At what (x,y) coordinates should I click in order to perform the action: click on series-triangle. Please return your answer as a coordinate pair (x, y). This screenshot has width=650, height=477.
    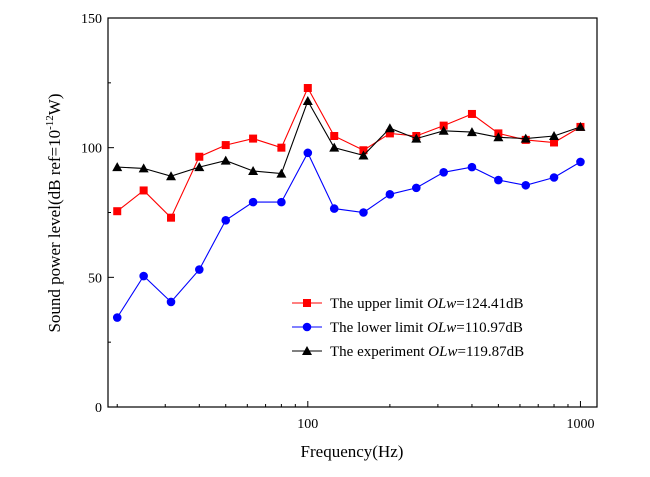
    Looking at the image, I should click on (349, 138).